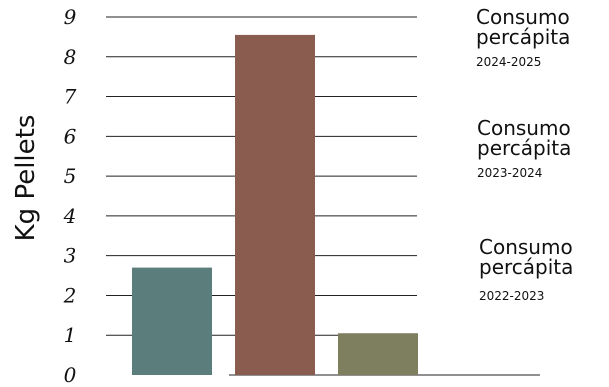 This screenshot has width=609, height=387. I want to click on legend-entry-2022-2023: Consumo percápita 2022-2023, so click(526, 269).